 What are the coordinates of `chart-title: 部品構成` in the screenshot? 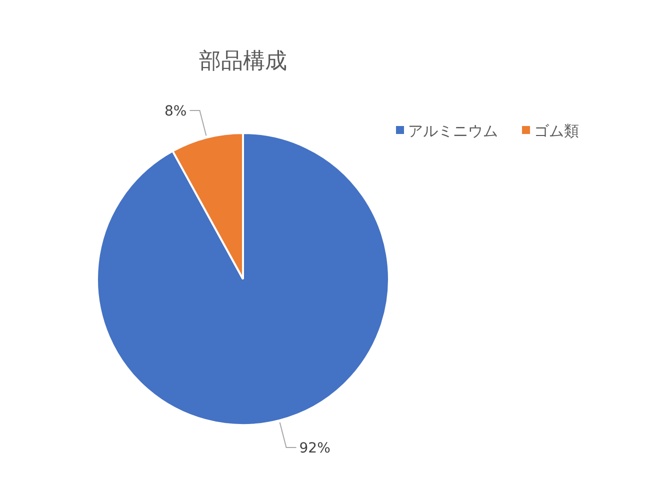 It's located at (243, 61).